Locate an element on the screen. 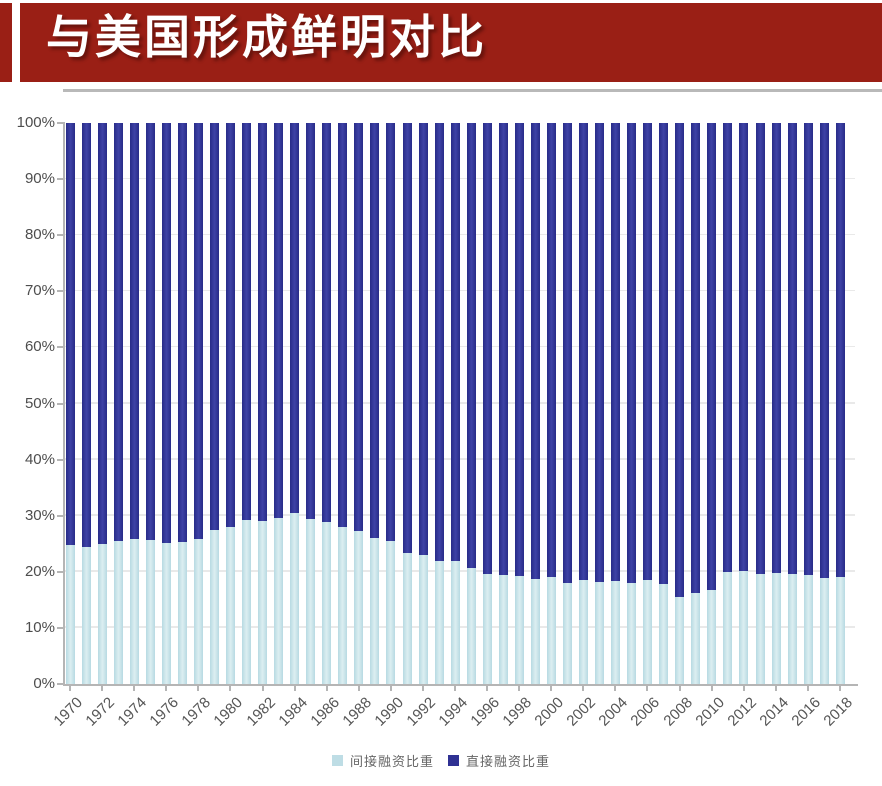  bar-1990 is located at coordinates (391, 403).